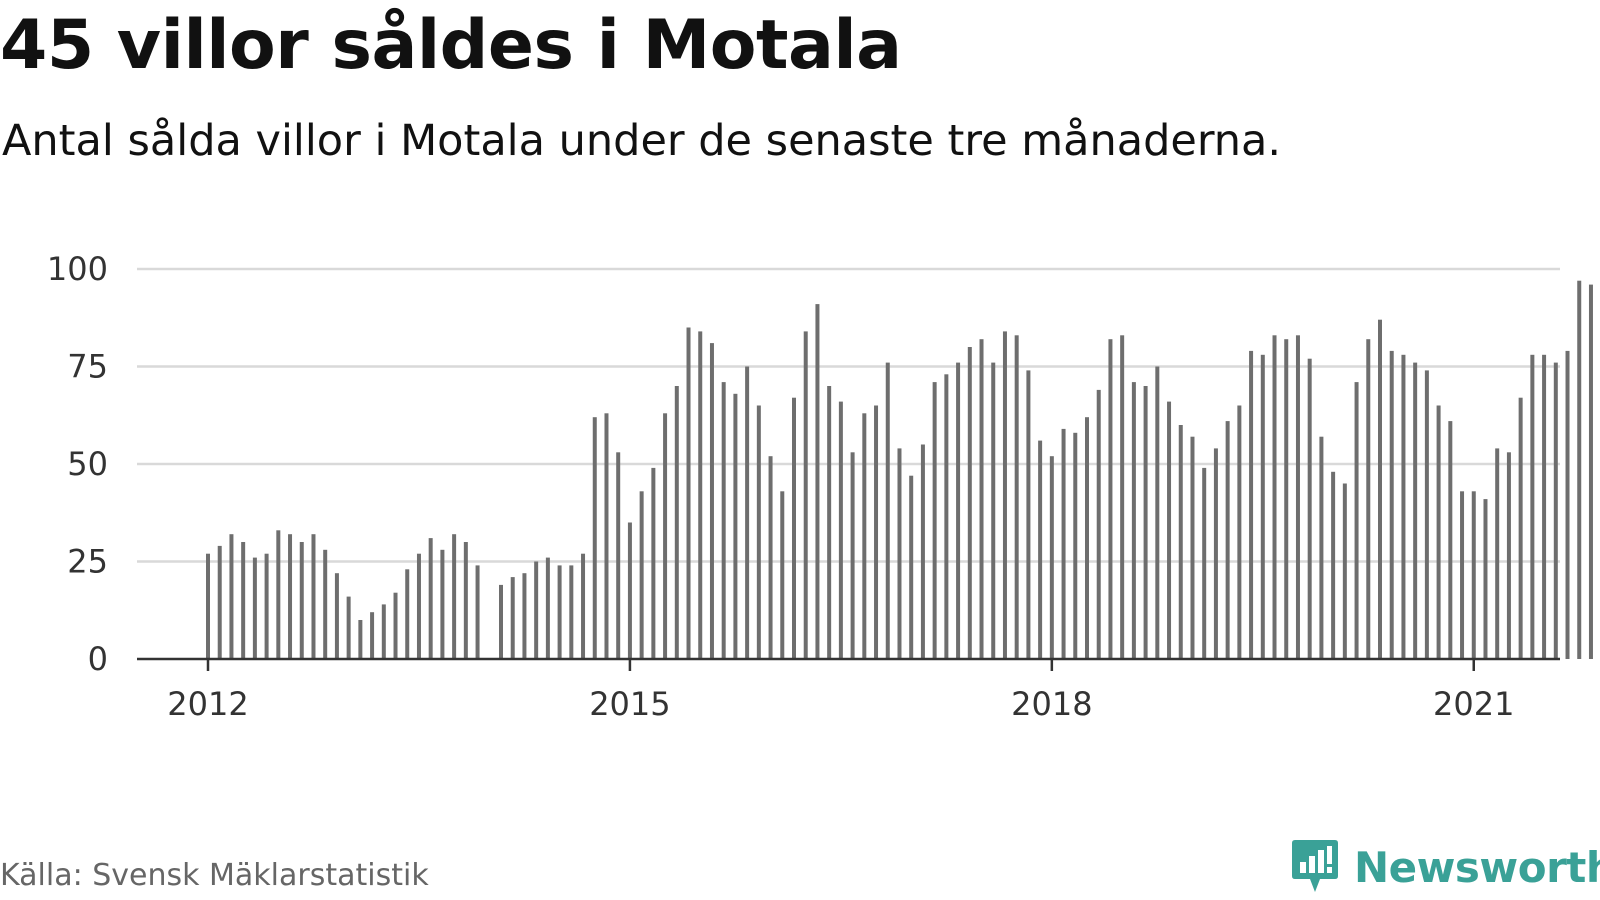 This screenshot has width=1600, height=900. Describe the element at coordinates (87, 562) in the screenshot. I see `y-tick-label-25: 25` at that location.